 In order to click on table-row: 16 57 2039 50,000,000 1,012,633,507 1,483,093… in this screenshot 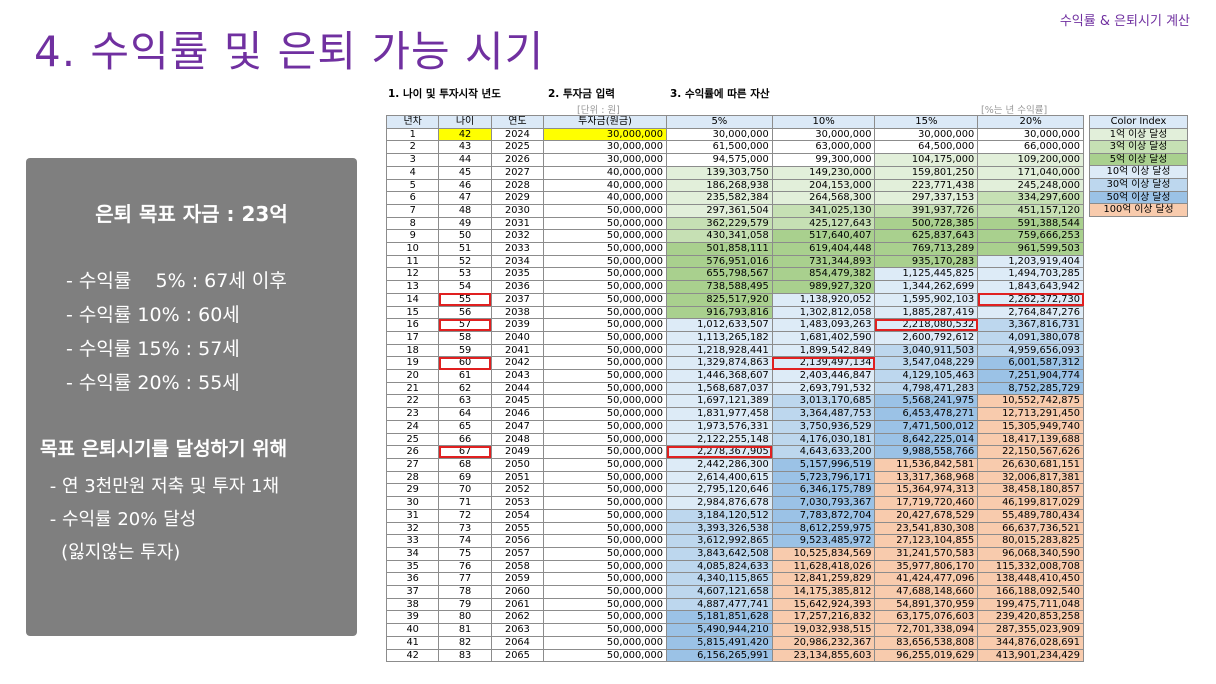, I will do `click(734, 325)`.